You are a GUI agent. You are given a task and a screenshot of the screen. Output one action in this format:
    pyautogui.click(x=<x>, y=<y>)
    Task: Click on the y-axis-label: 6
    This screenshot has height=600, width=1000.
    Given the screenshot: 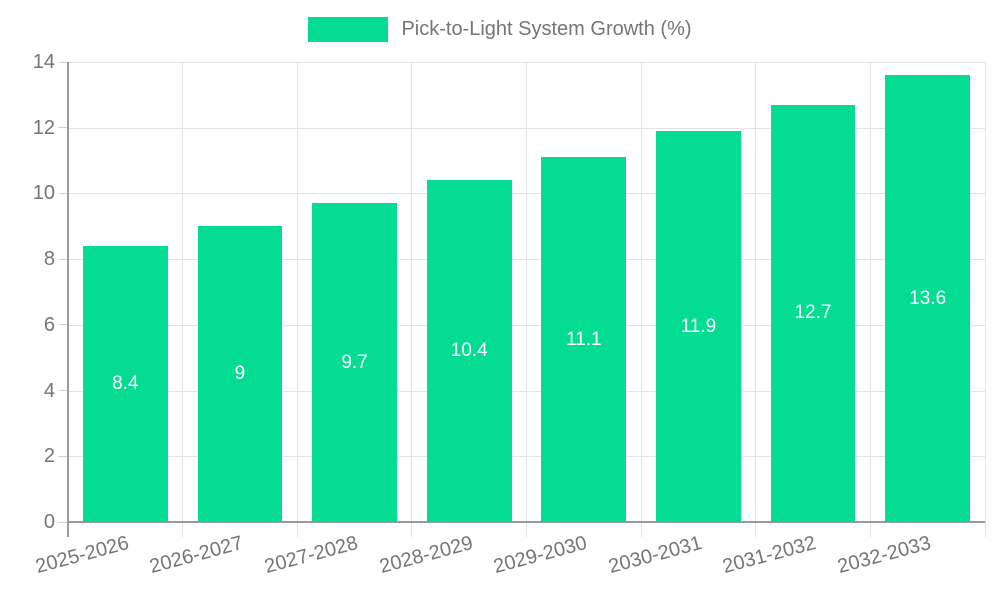 What is the action you would take?
    pyautogui.click(x=49, y=324)
    